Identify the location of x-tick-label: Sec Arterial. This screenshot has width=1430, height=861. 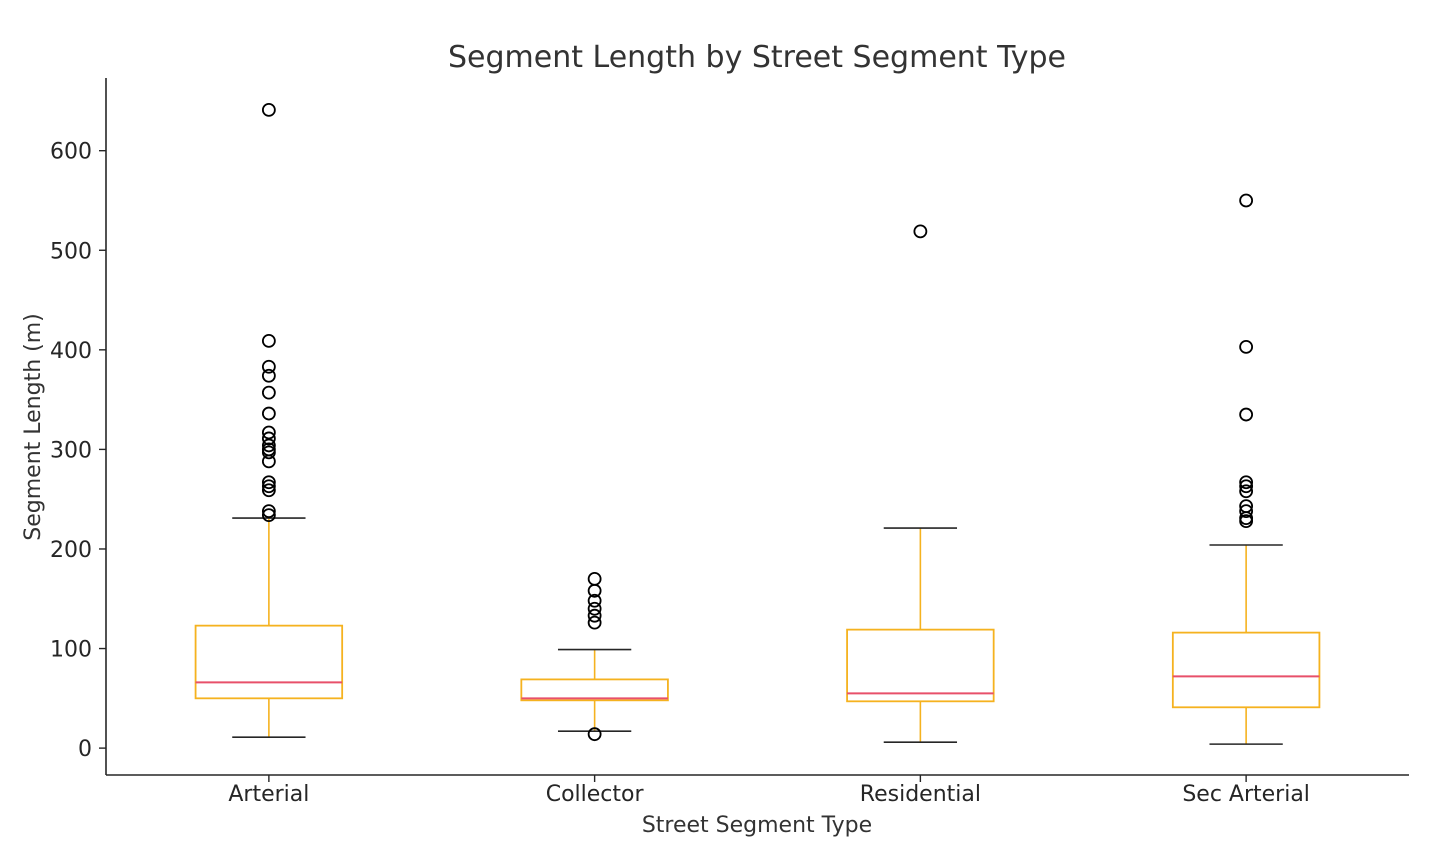
(1246, 794).